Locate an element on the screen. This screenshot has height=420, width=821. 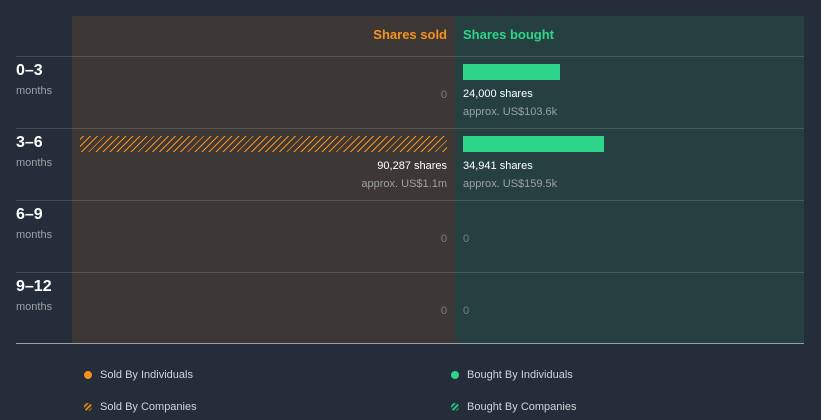
period-range: 6–9 is located at coordinates (29, 214).